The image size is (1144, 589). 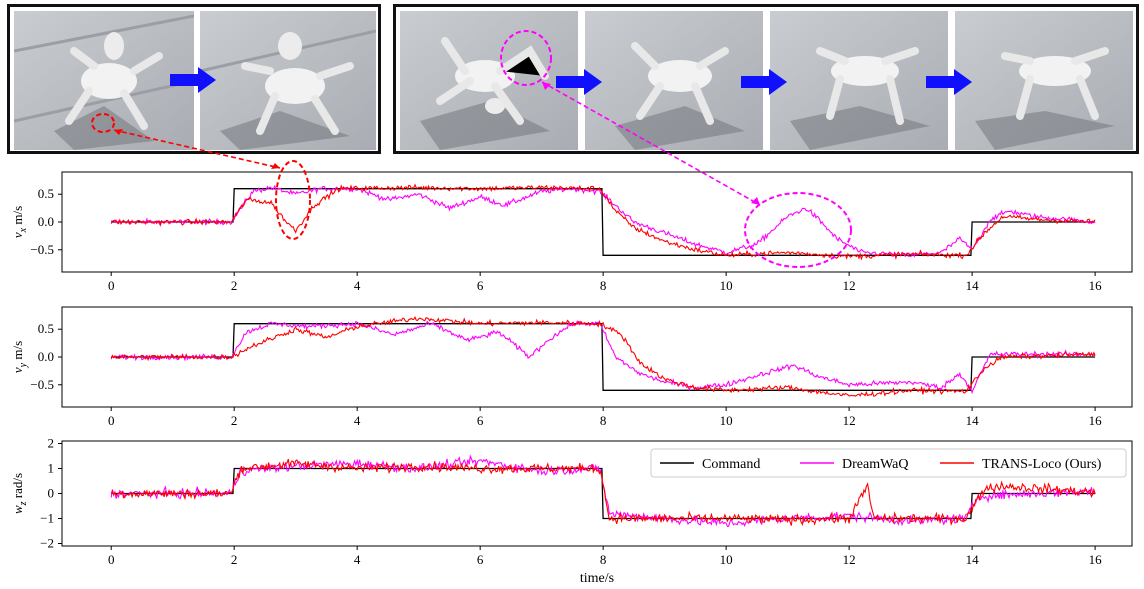 What do you see at coordinates (51, 443) in the screenshot?
I see `ytick-label: 2` at bounding box center [51, 443].